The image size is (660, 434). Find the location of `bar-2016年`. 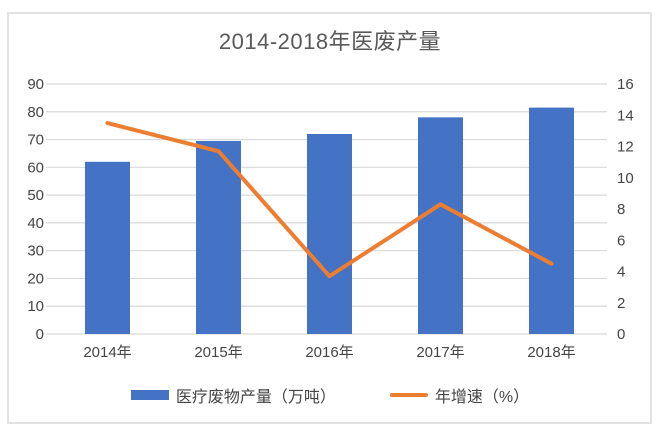

bar-2016年 is located at coordinates (329, 234).